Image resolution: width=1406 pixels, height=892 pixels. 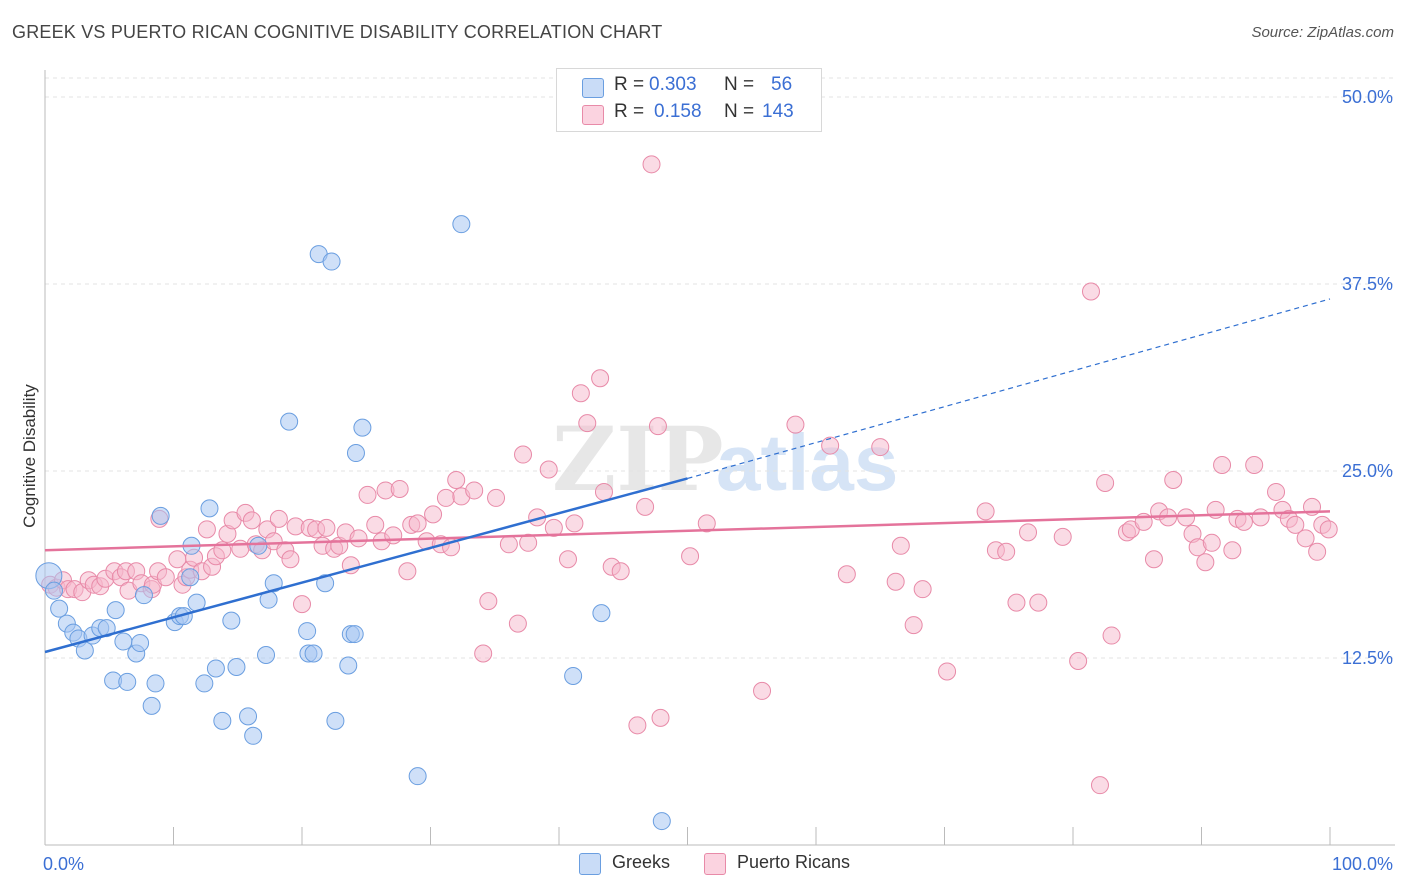 I want to click on y-axis-title: Cognitive Disability, so click(x=29, y=456).